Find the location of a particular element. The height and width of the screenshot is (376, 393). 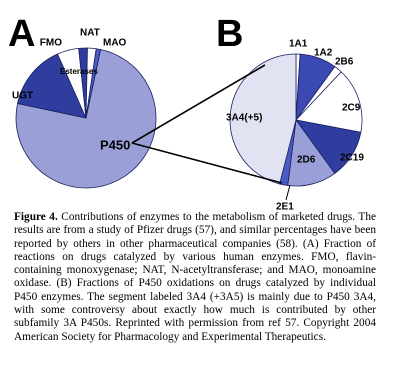

slice-label: 2D6 is located at coordinates (306, 160).